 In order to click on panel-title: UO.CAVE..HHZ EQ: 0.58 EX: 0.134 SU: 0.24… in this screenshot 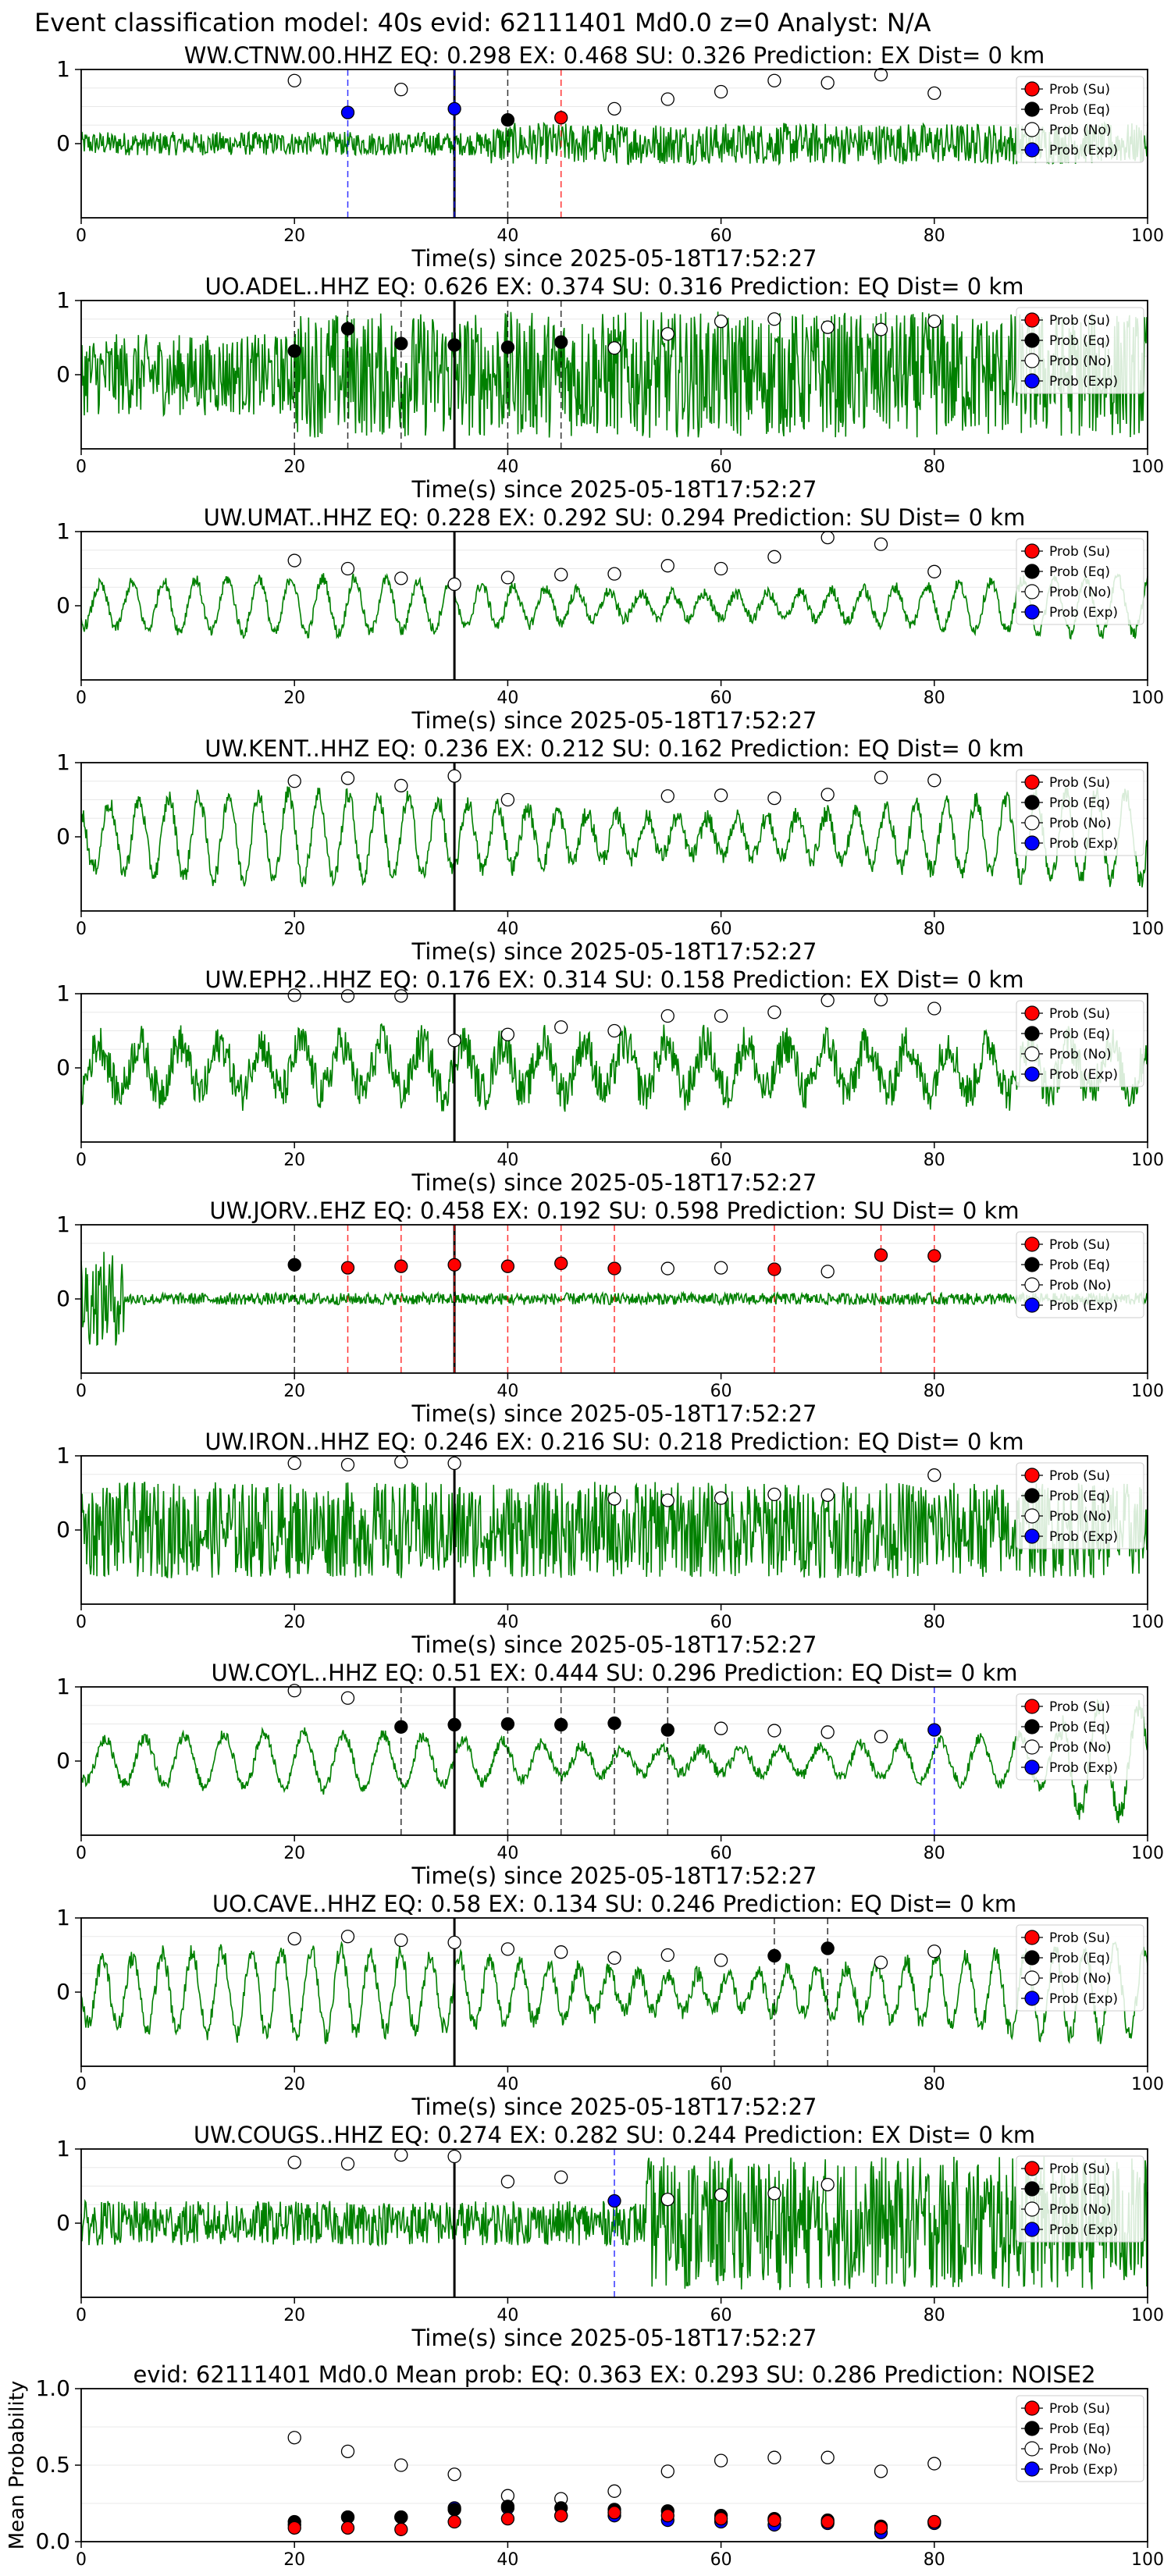, I will do `click(614, 1904)`.